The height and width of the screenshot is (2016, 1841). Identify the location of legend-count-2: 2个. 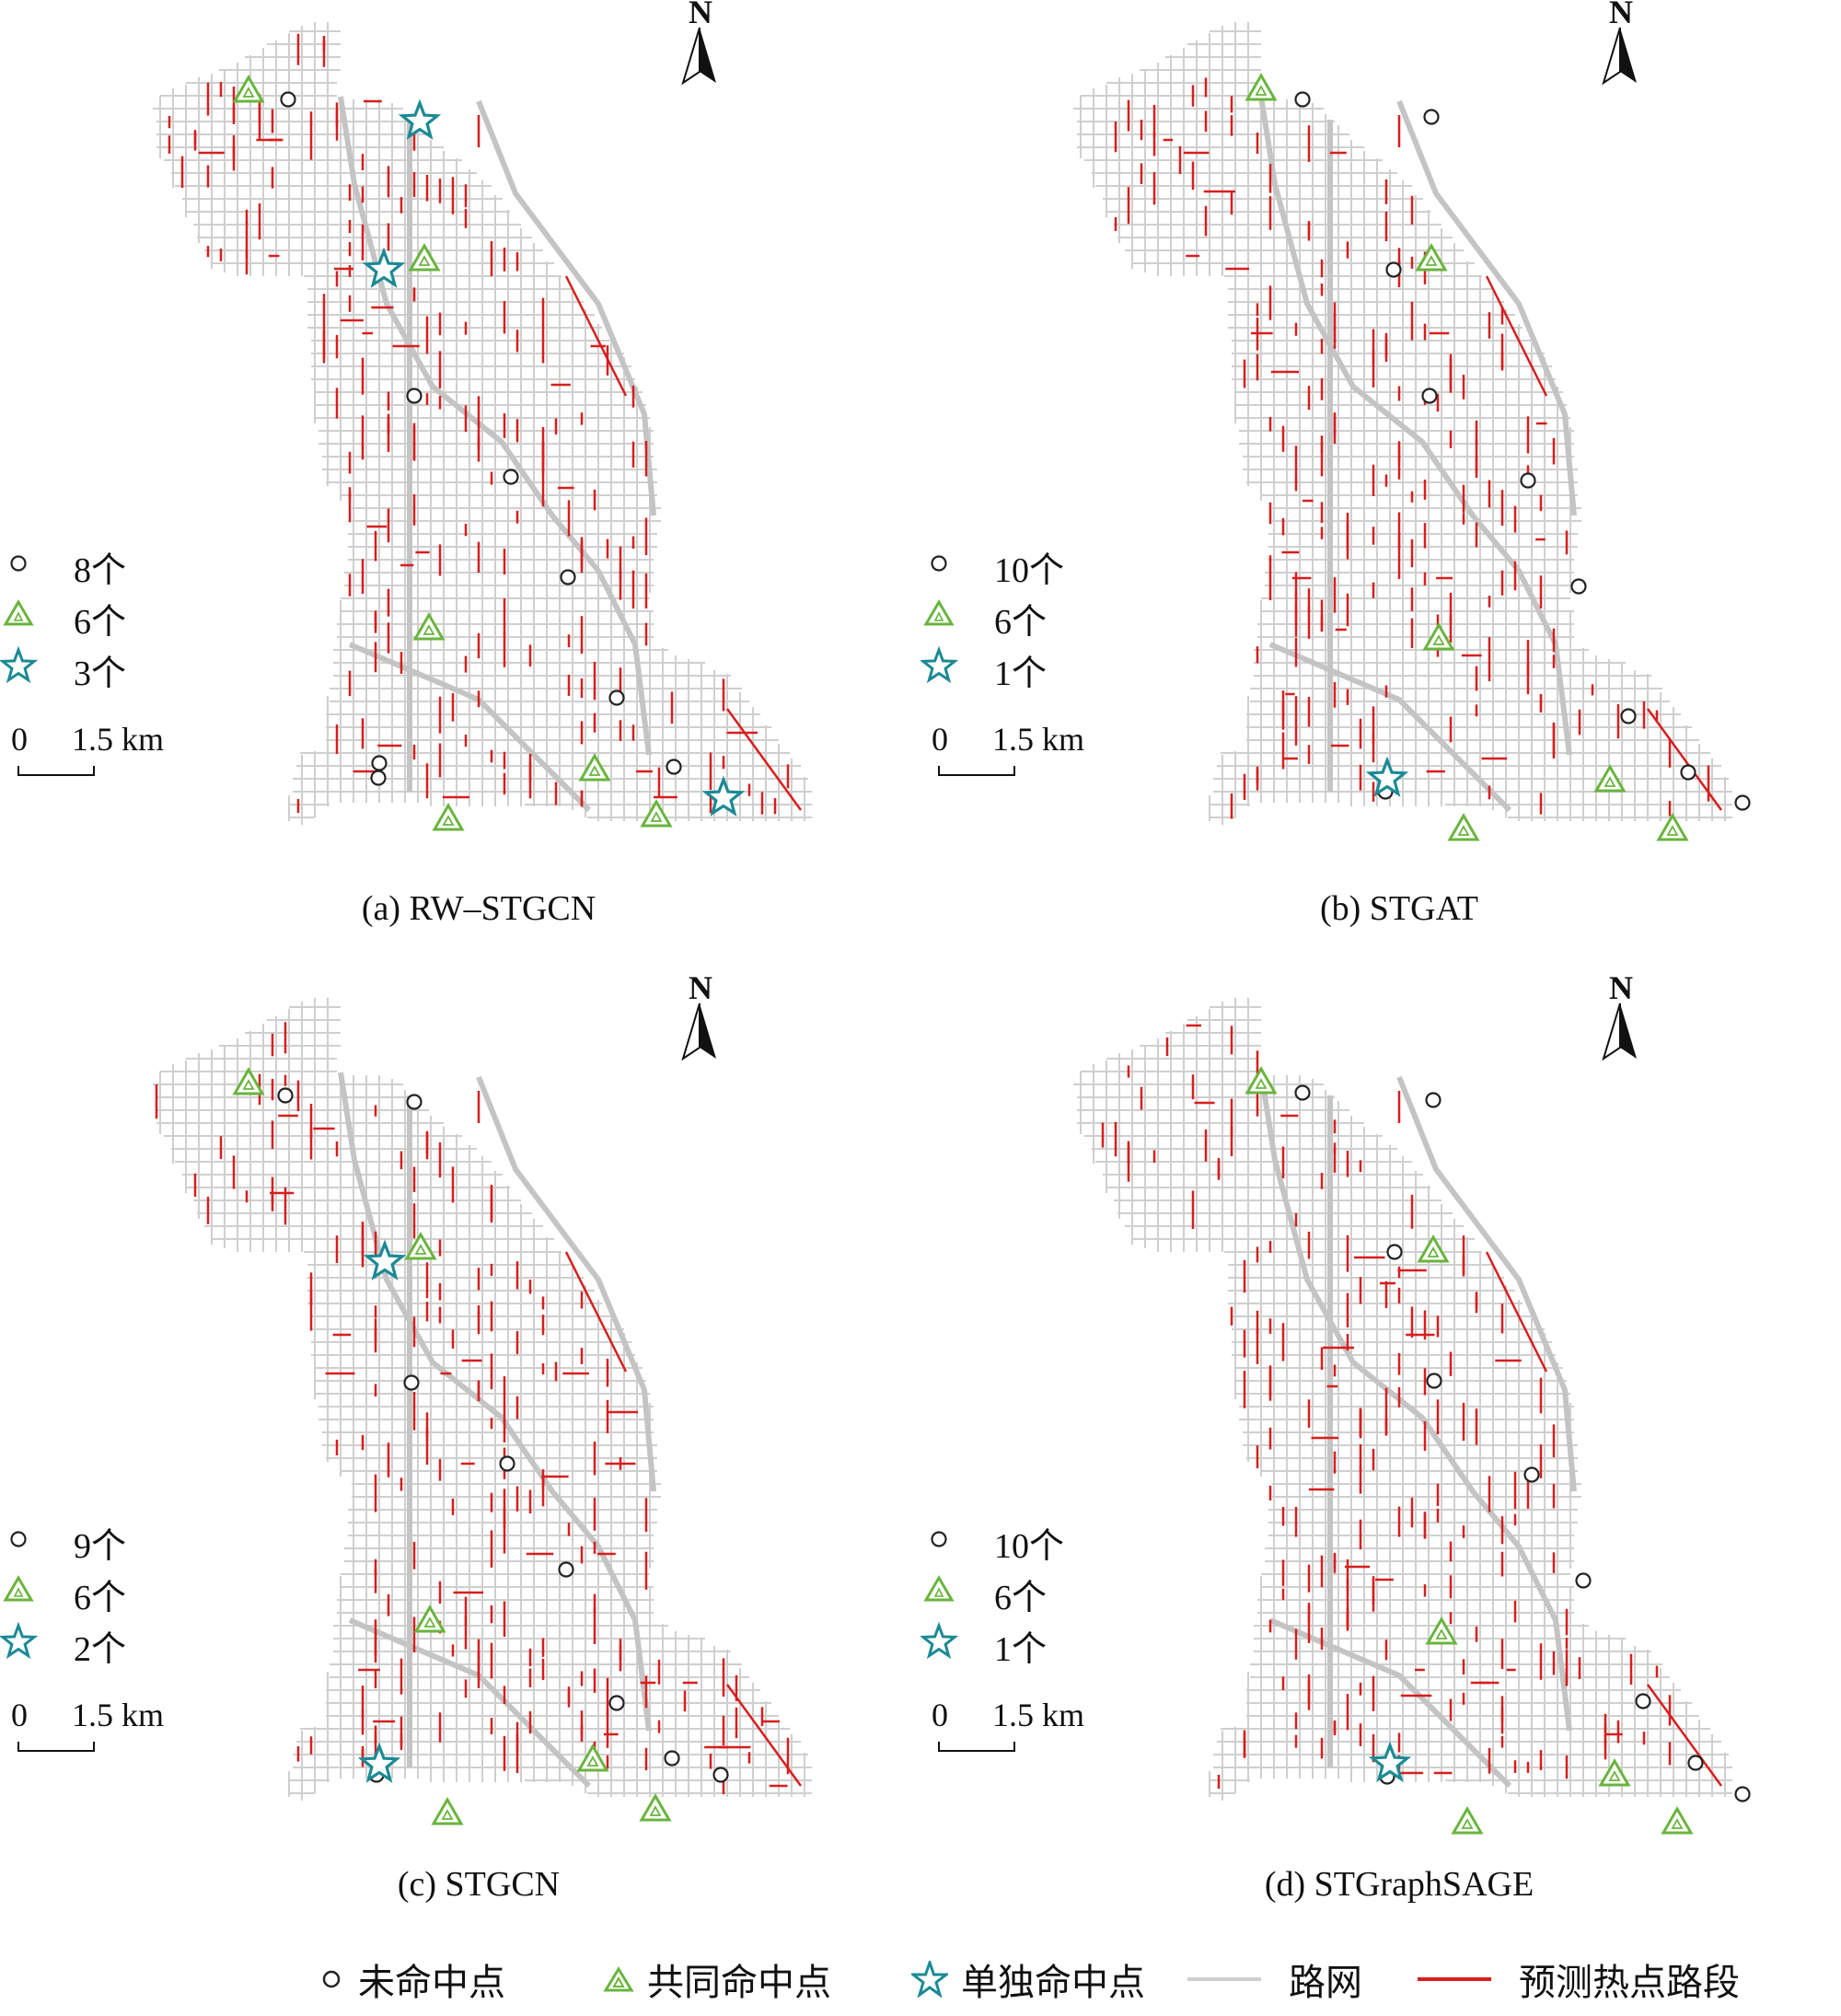
(100, 1649).